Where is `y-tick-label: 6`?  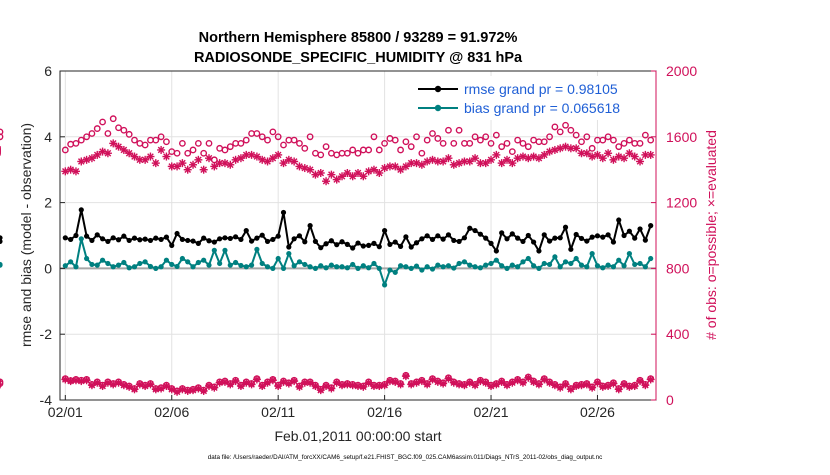
y-tick-label: 6 is located at coordinates (48, 71).